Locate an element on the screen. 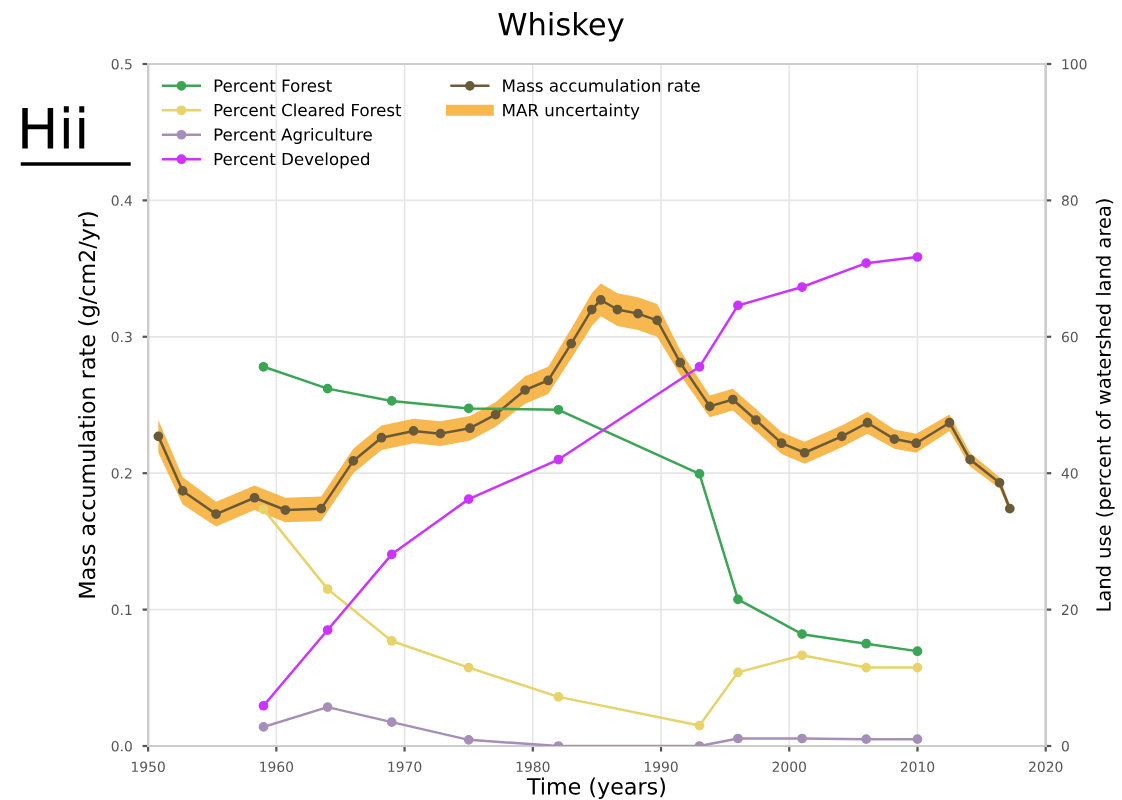 The height and width of the screenshot is (800, 1122). y-axis-title: Mass accumulation rate (g/cm2/yr) is located at coordinates (89, 405).